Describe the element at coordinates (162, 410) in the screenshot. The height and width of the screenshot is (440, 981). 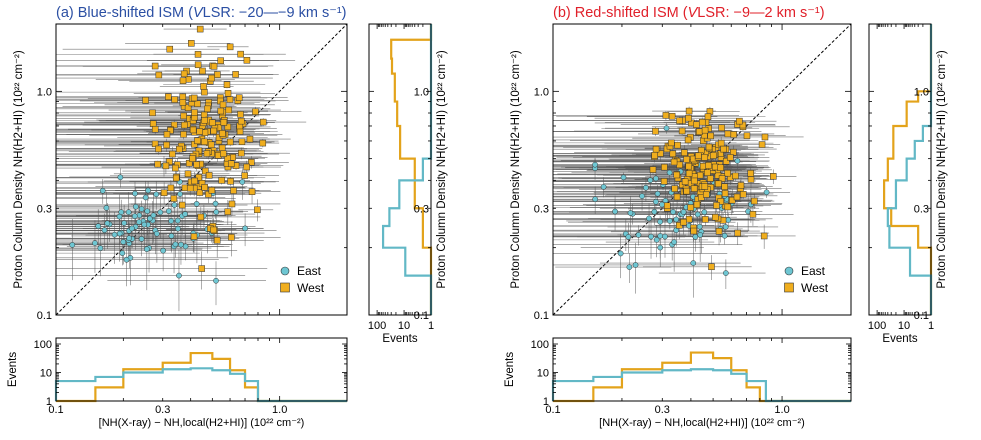
I see `x-tick-label: 0.3` at that location.